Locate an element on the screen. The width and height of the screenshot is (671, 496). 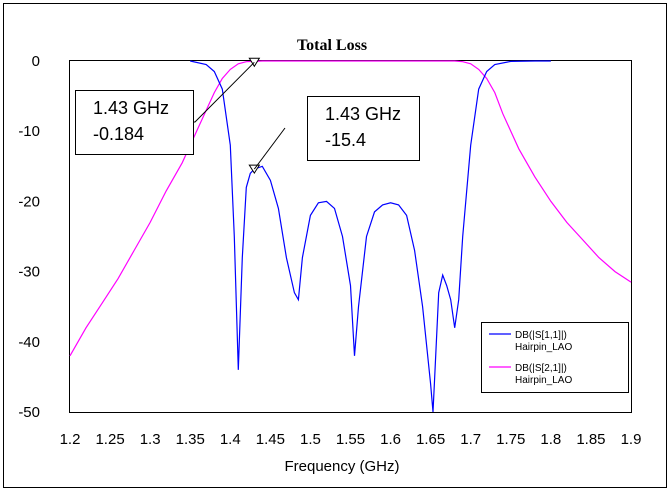
y-axis: 0 -10 -20 -30 -40 -50 is located at coordinates (29, 237).